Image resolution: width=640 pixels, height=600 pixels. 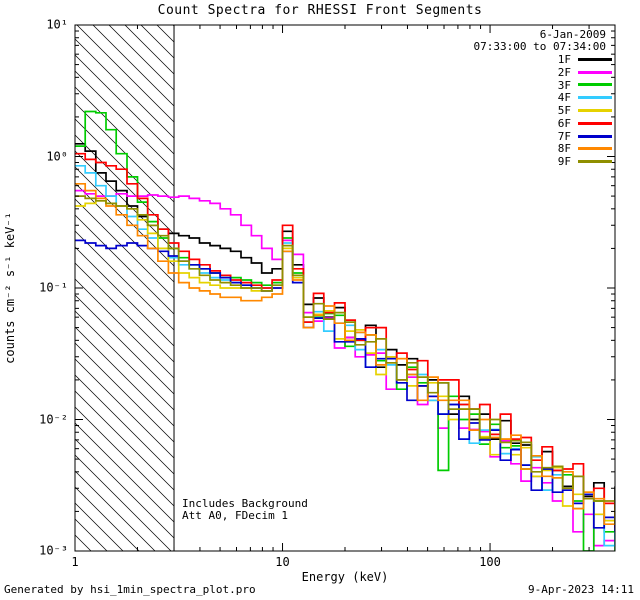 I want to click on x-axis-label: Energy (keV), so click(x=345, y=577).